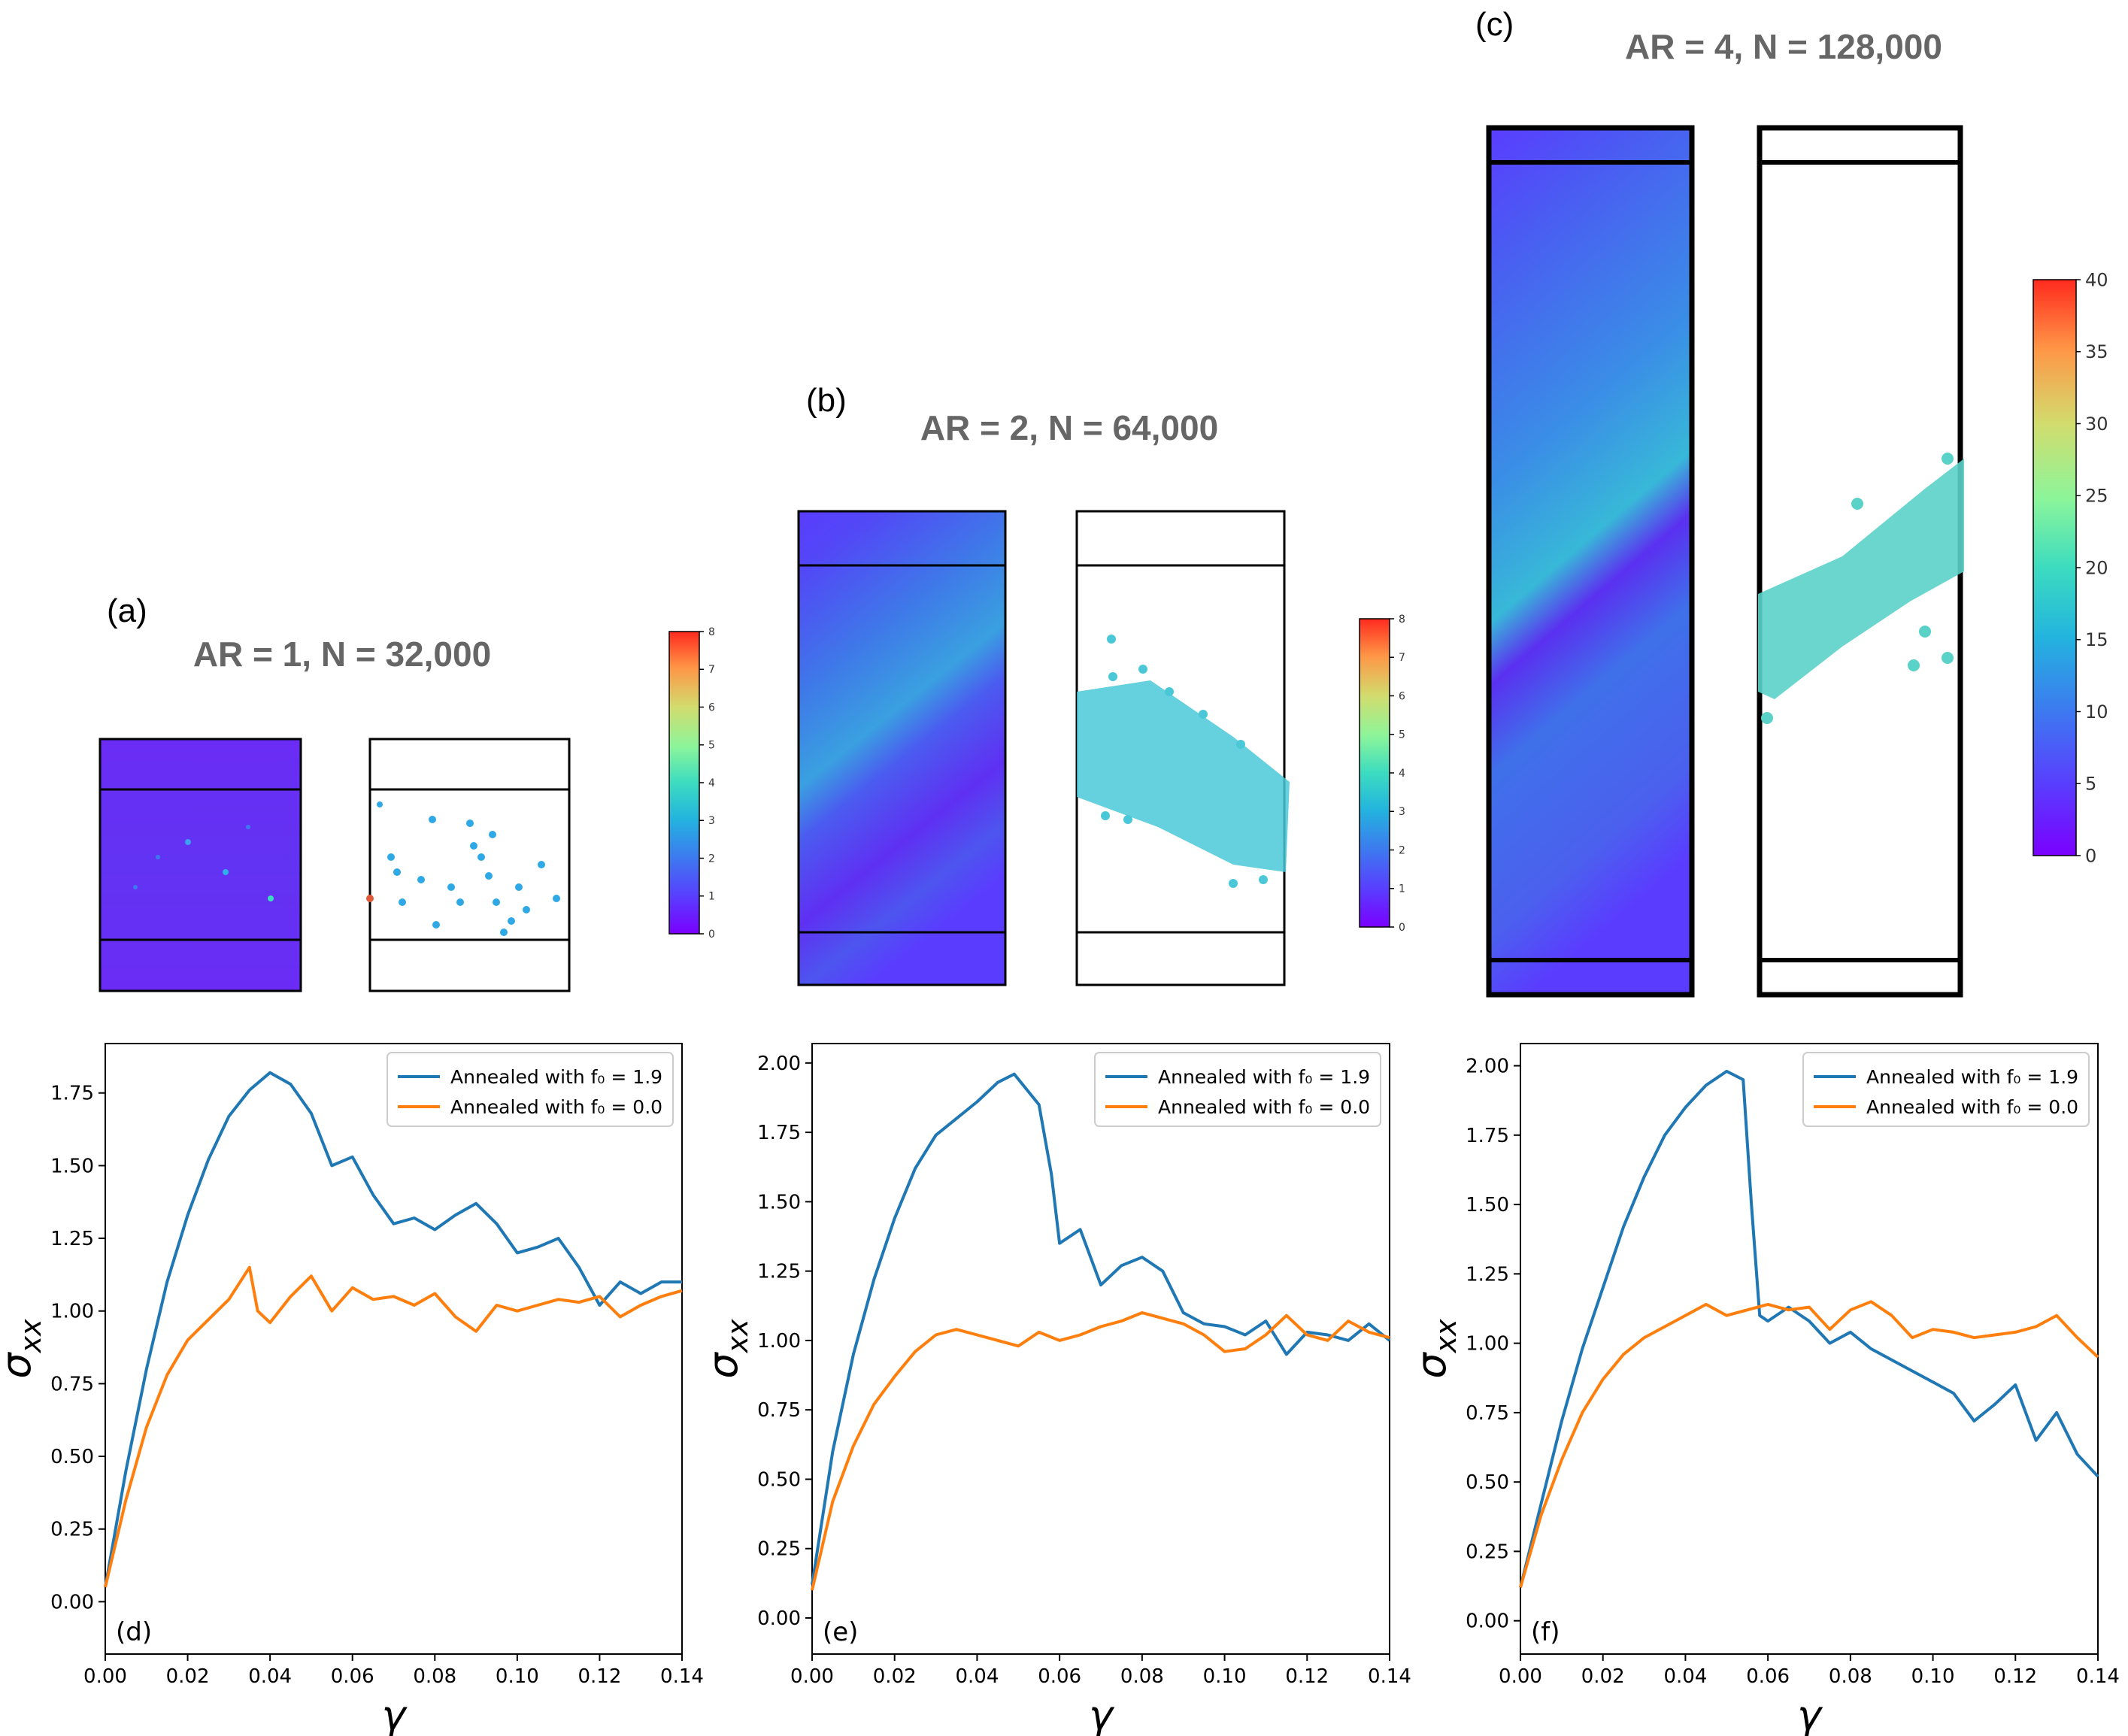 The image size is (2128, 1736). Describe the element at coordinates (2096, 280) in the screenshot. I see `colorbar-tick-label: 40` at that location.